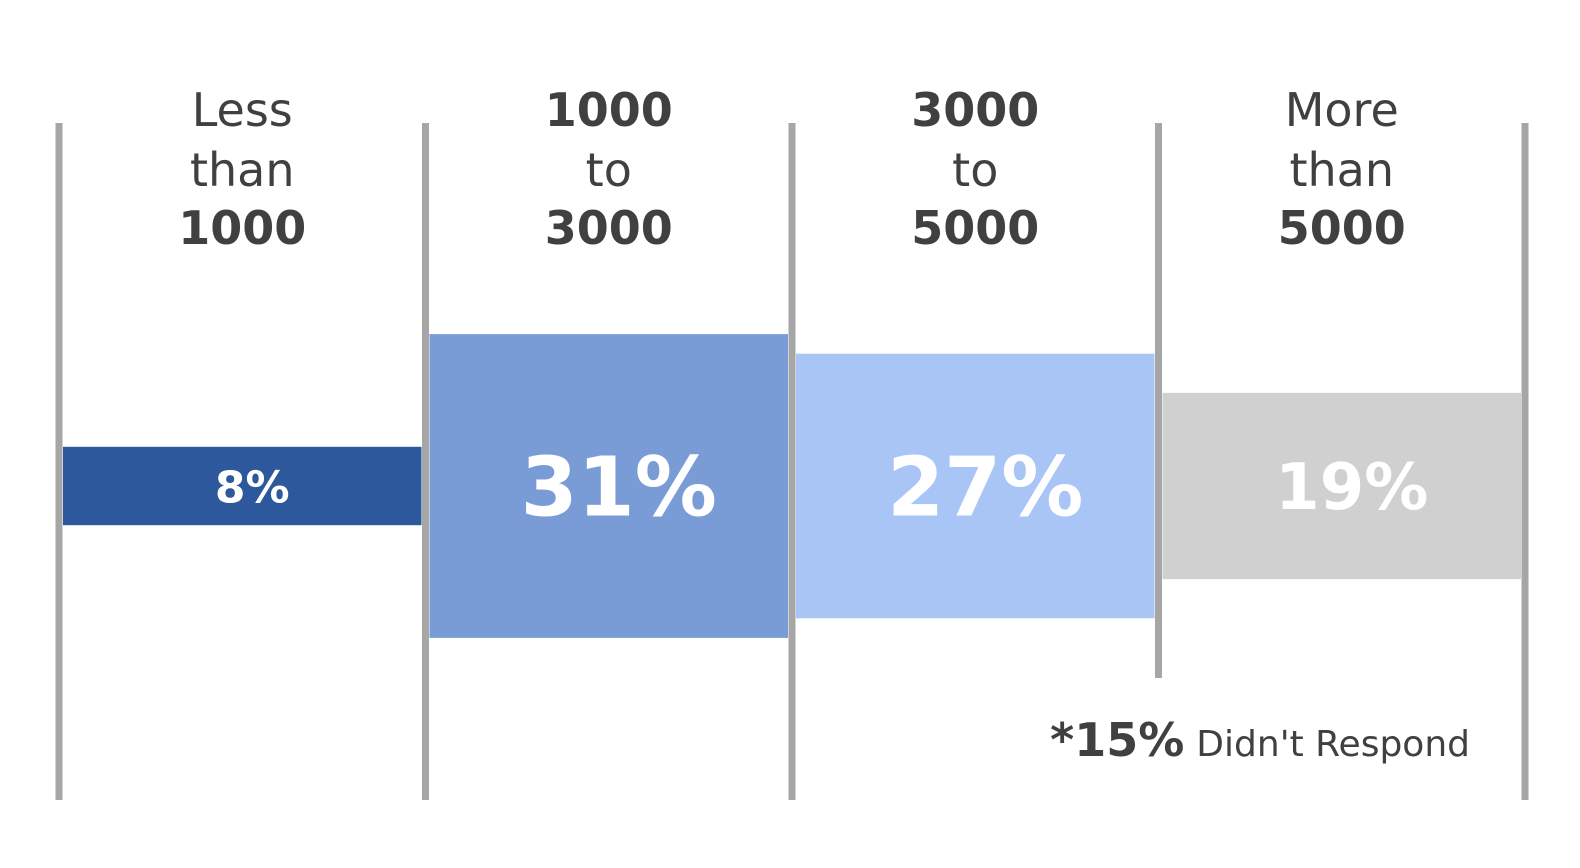 The image size is (1580, 868). Describe the element at coordinates (609, 228) in the screenshot. I see `category-label-2-line-3: 3000` at that location.